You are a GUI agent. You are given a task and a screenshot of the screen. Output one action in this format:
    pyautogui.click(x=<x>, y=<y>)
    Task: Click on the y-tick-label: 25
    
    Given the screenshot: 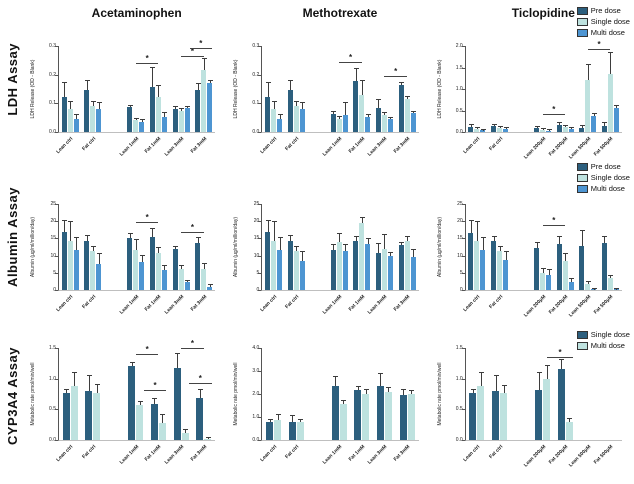 What is the action you would take?
    pyautogui.click(x=48, y=204)
    